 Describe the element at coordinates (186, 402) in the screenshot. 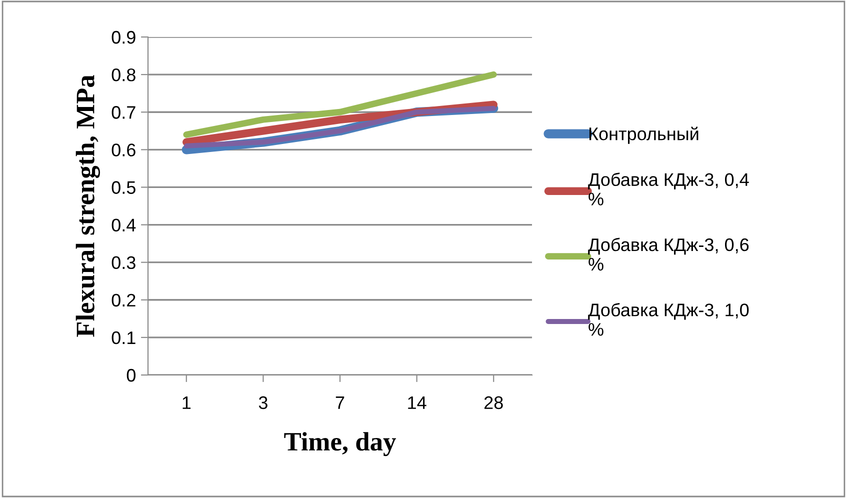

I see `x-tick-label: 1` at that location.